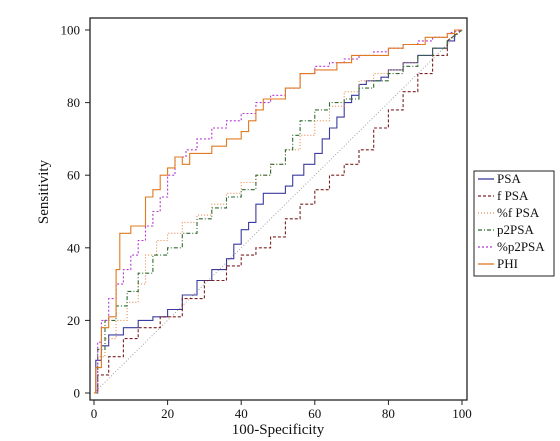 The width and height of the screenshot is (560, 441). What do you see at coordinates (462, 413) in the screenshot?
I see `x-tick-label: 100` at bounding box center [462, 413].